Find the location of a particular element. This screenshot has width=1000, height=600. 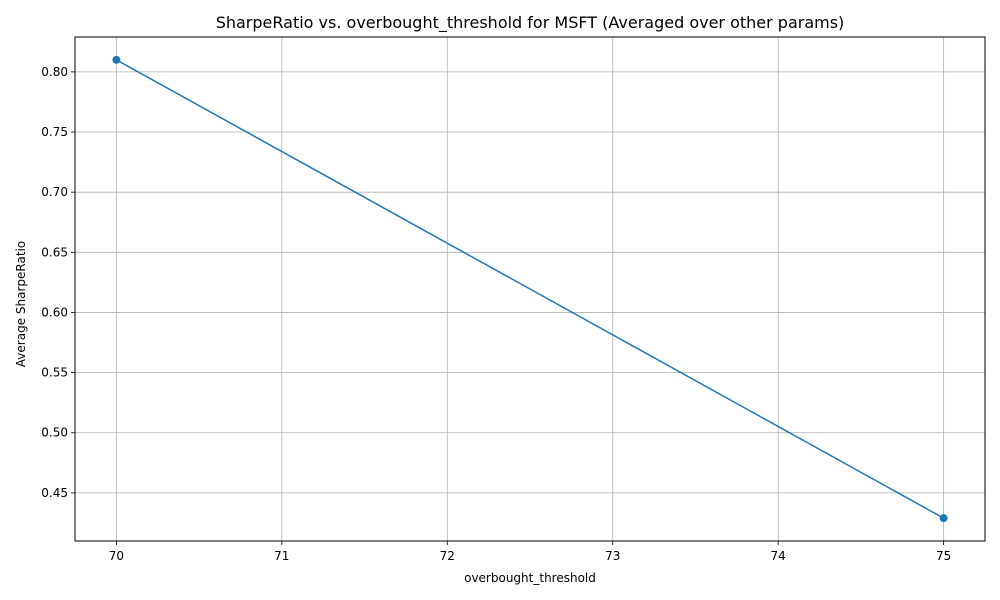

y-tick-label: 0.75 is located at coordinates (54, 132).